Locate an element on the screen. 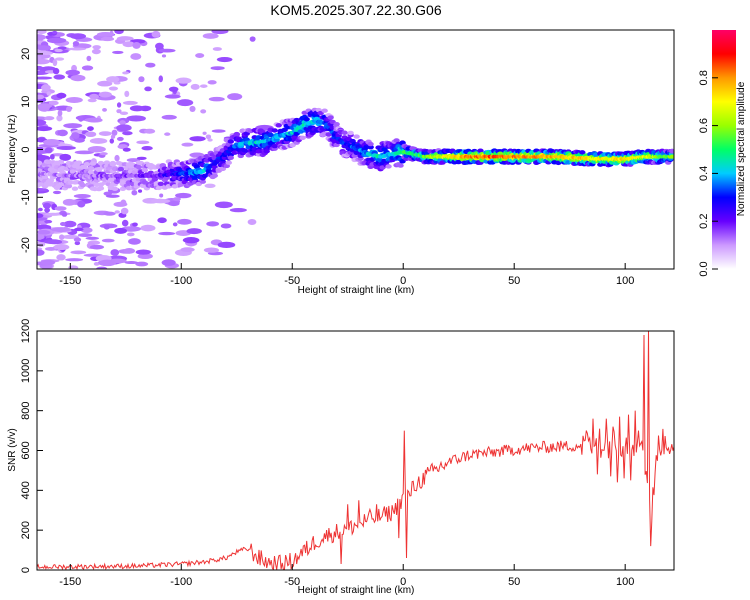 The height and width of the screenshot is (600, 750). spectrogram-y-label: Frequency (Hz) is located at coordinates (12, 149).